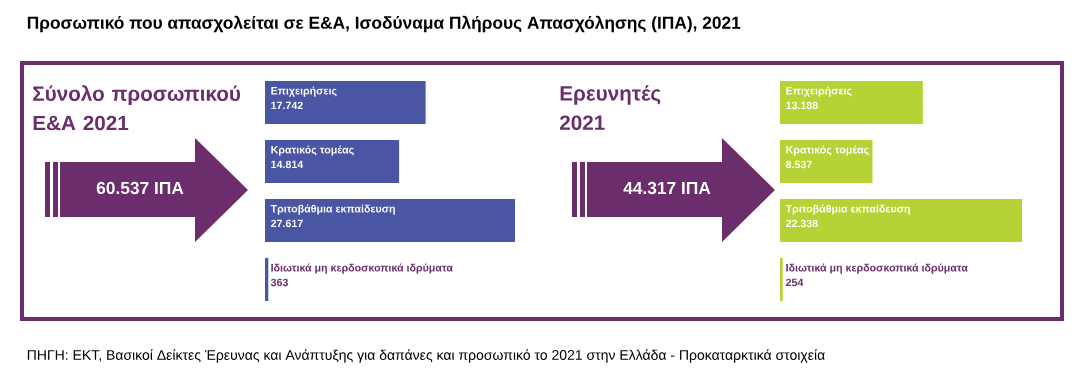 The height and width of the screenshot is (392, 1086). Describe the element at coordinates (667, 188) in the screenshot. I see `text: 44.317 ΙΠΑ` at that location.